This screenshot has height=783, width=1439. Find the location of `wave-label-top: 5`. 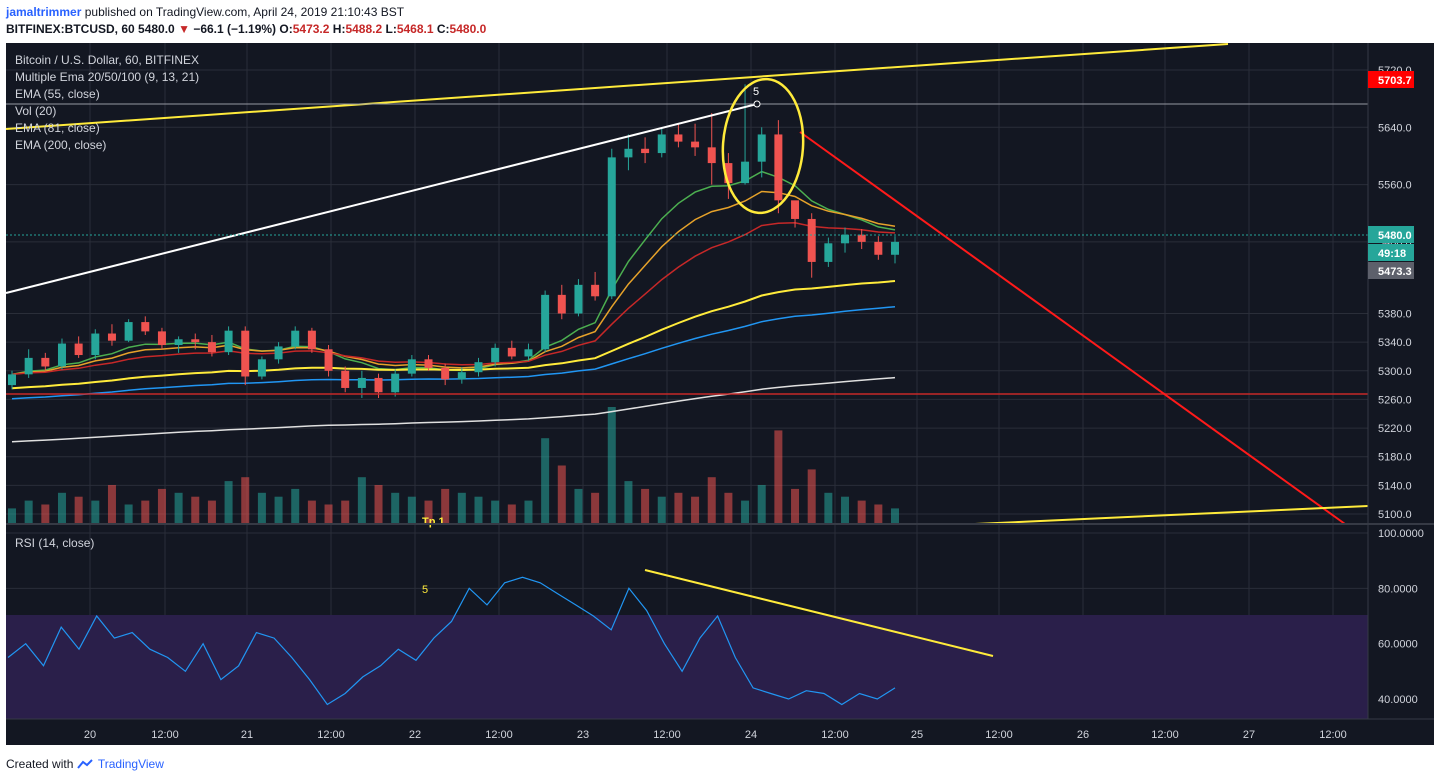

wave-label-top: 5 is located at coordinates (756, 92).